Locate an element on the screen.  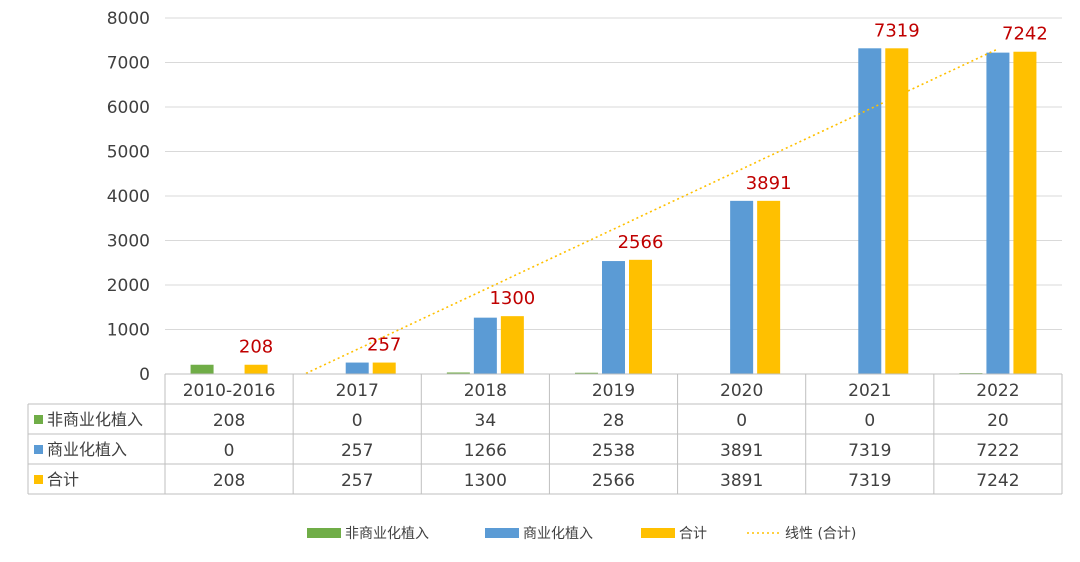
table-row-label: 合计 is located at coordinates (63, 479).